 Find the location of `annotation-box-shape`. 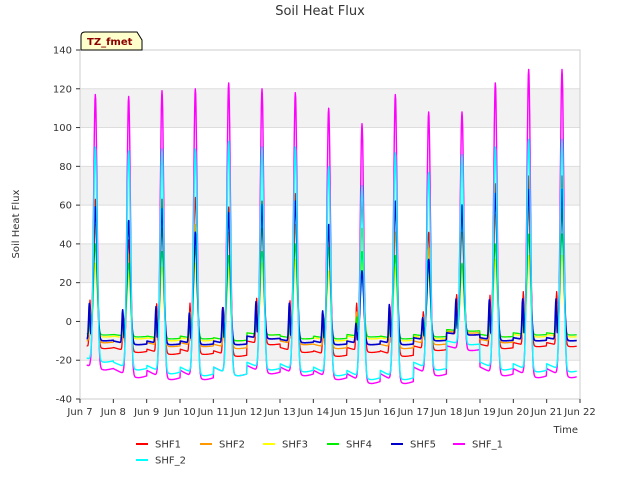

annotation-box-shape is located at coordinates (111, 41).